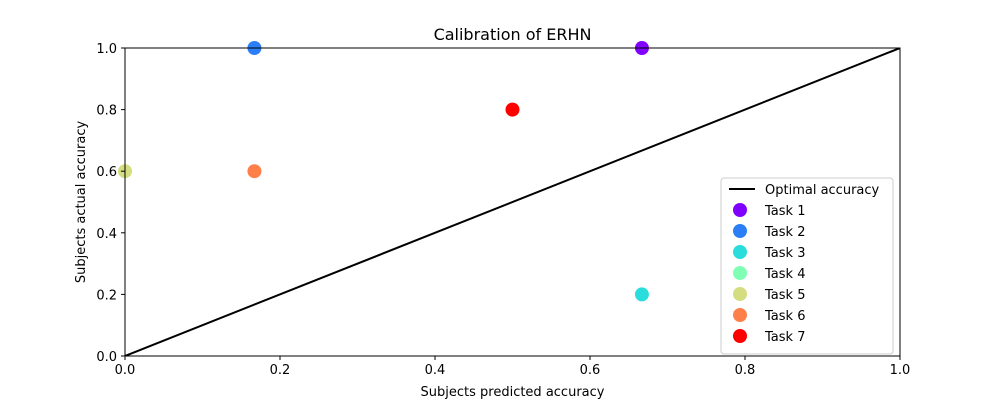  Describe the element at coordinates (106, 357) in the screenshot. I see `y-tick-label: 0.0` at that location.